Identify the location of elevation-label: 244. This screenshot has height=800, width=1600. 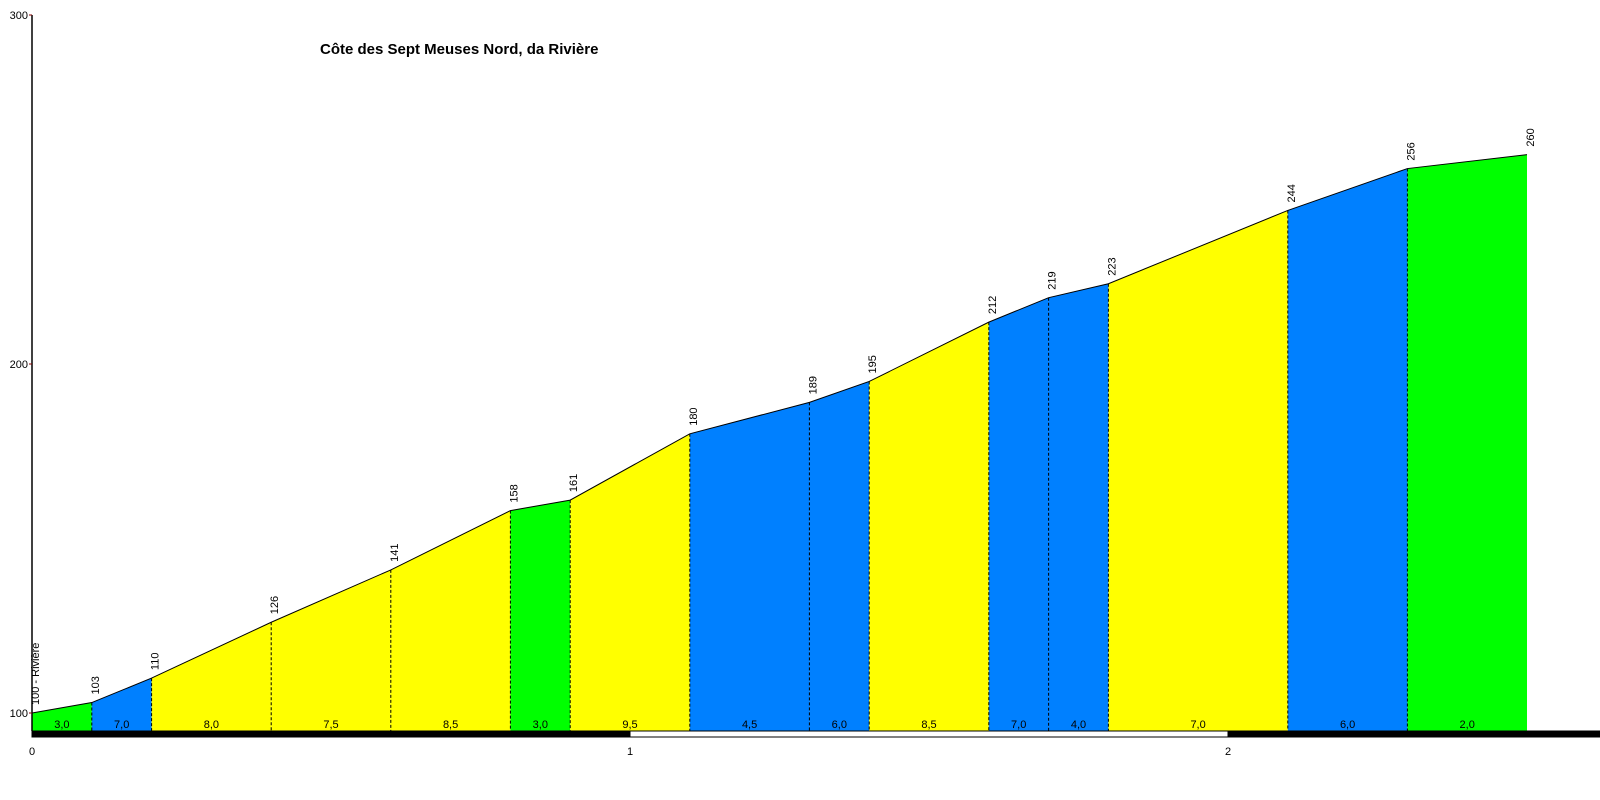
(1292, 193).